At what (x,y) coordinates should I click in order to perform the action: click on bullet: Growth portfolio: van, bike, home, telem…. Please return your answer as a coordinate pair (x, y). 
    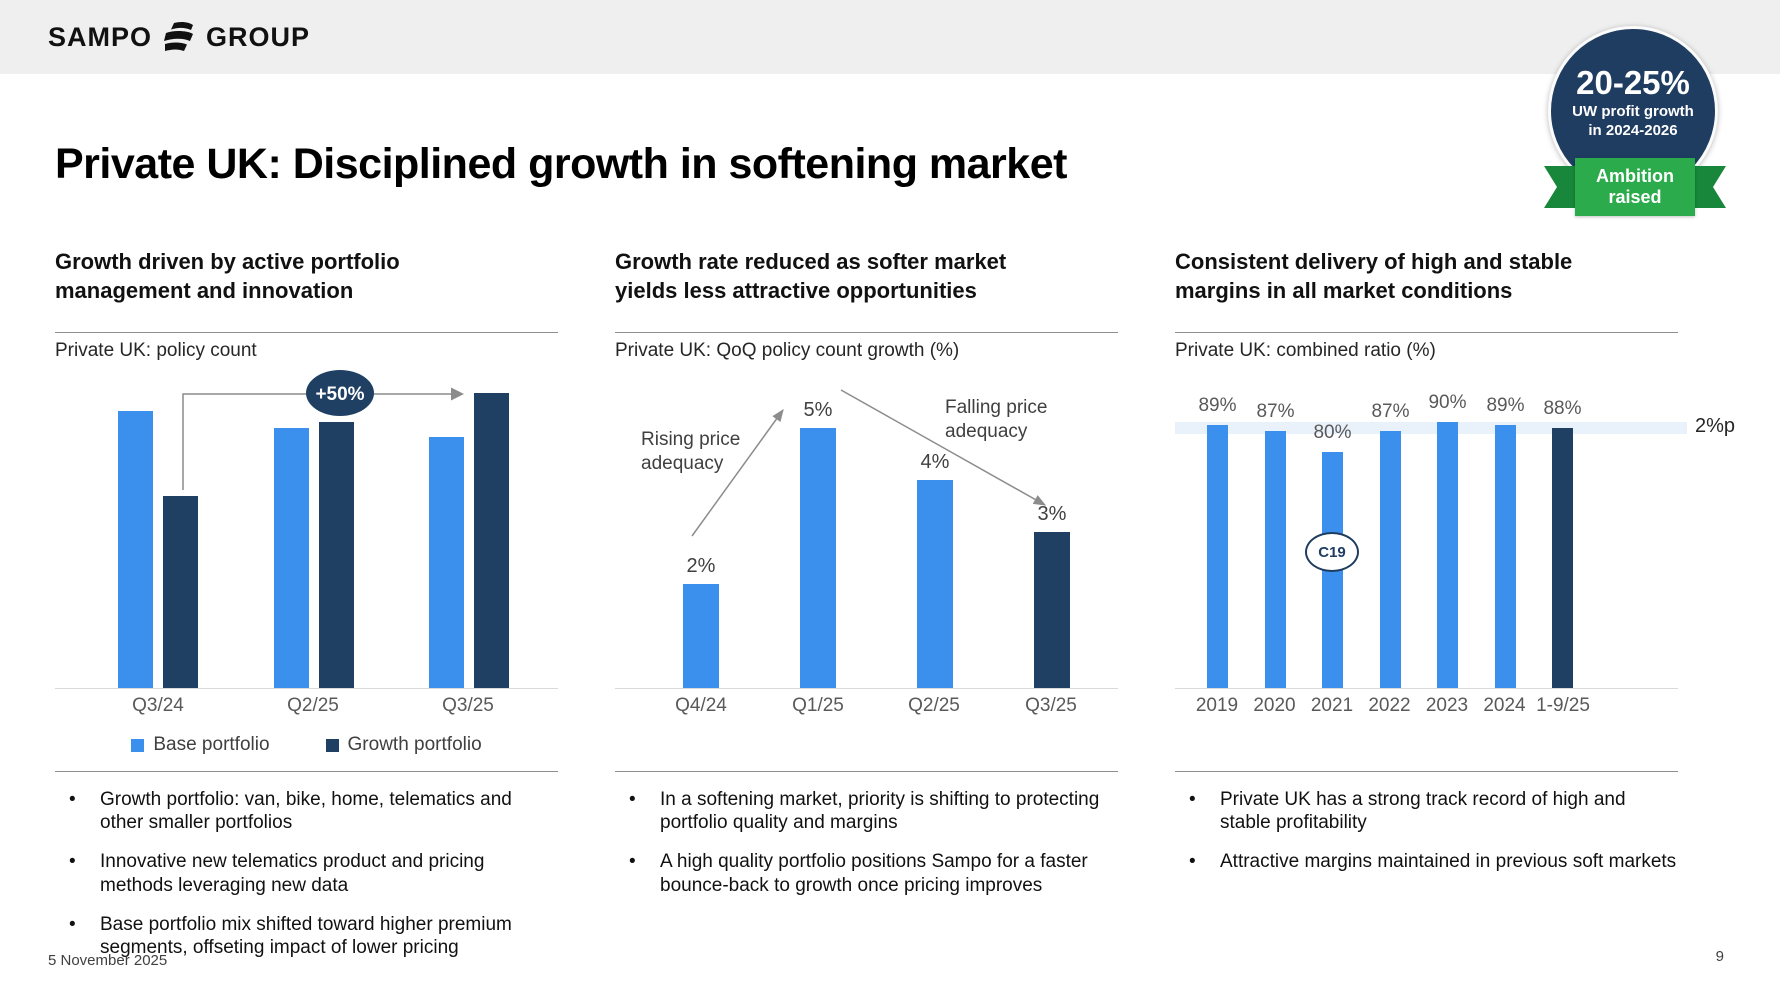
    Looking at the image, I should click on (313, 811).